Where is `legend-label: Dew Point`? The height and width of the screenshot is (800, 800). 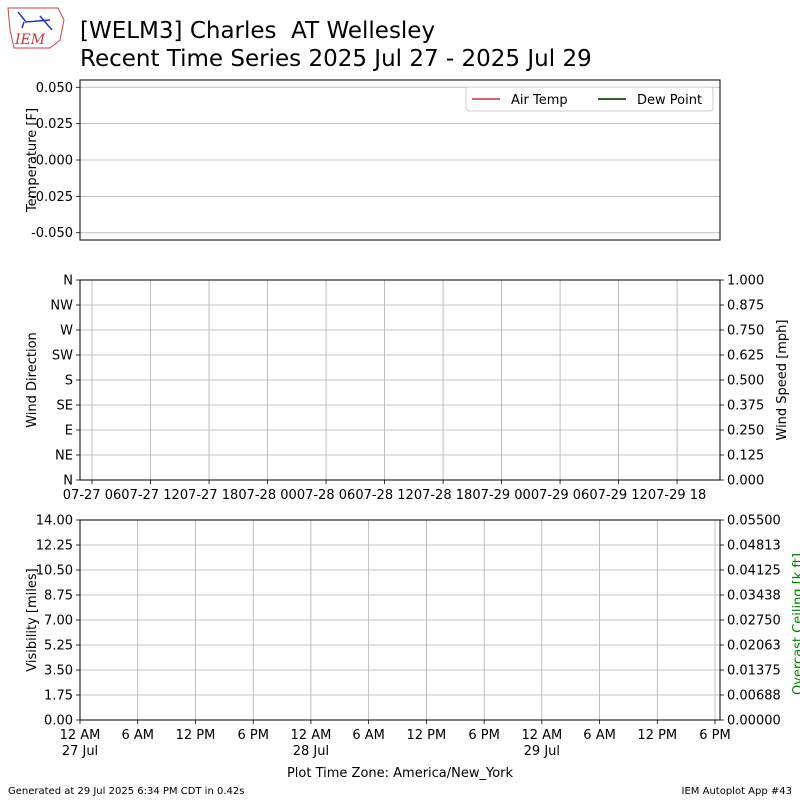 legend-label: Dew Point is located at coordinates (669, 100).